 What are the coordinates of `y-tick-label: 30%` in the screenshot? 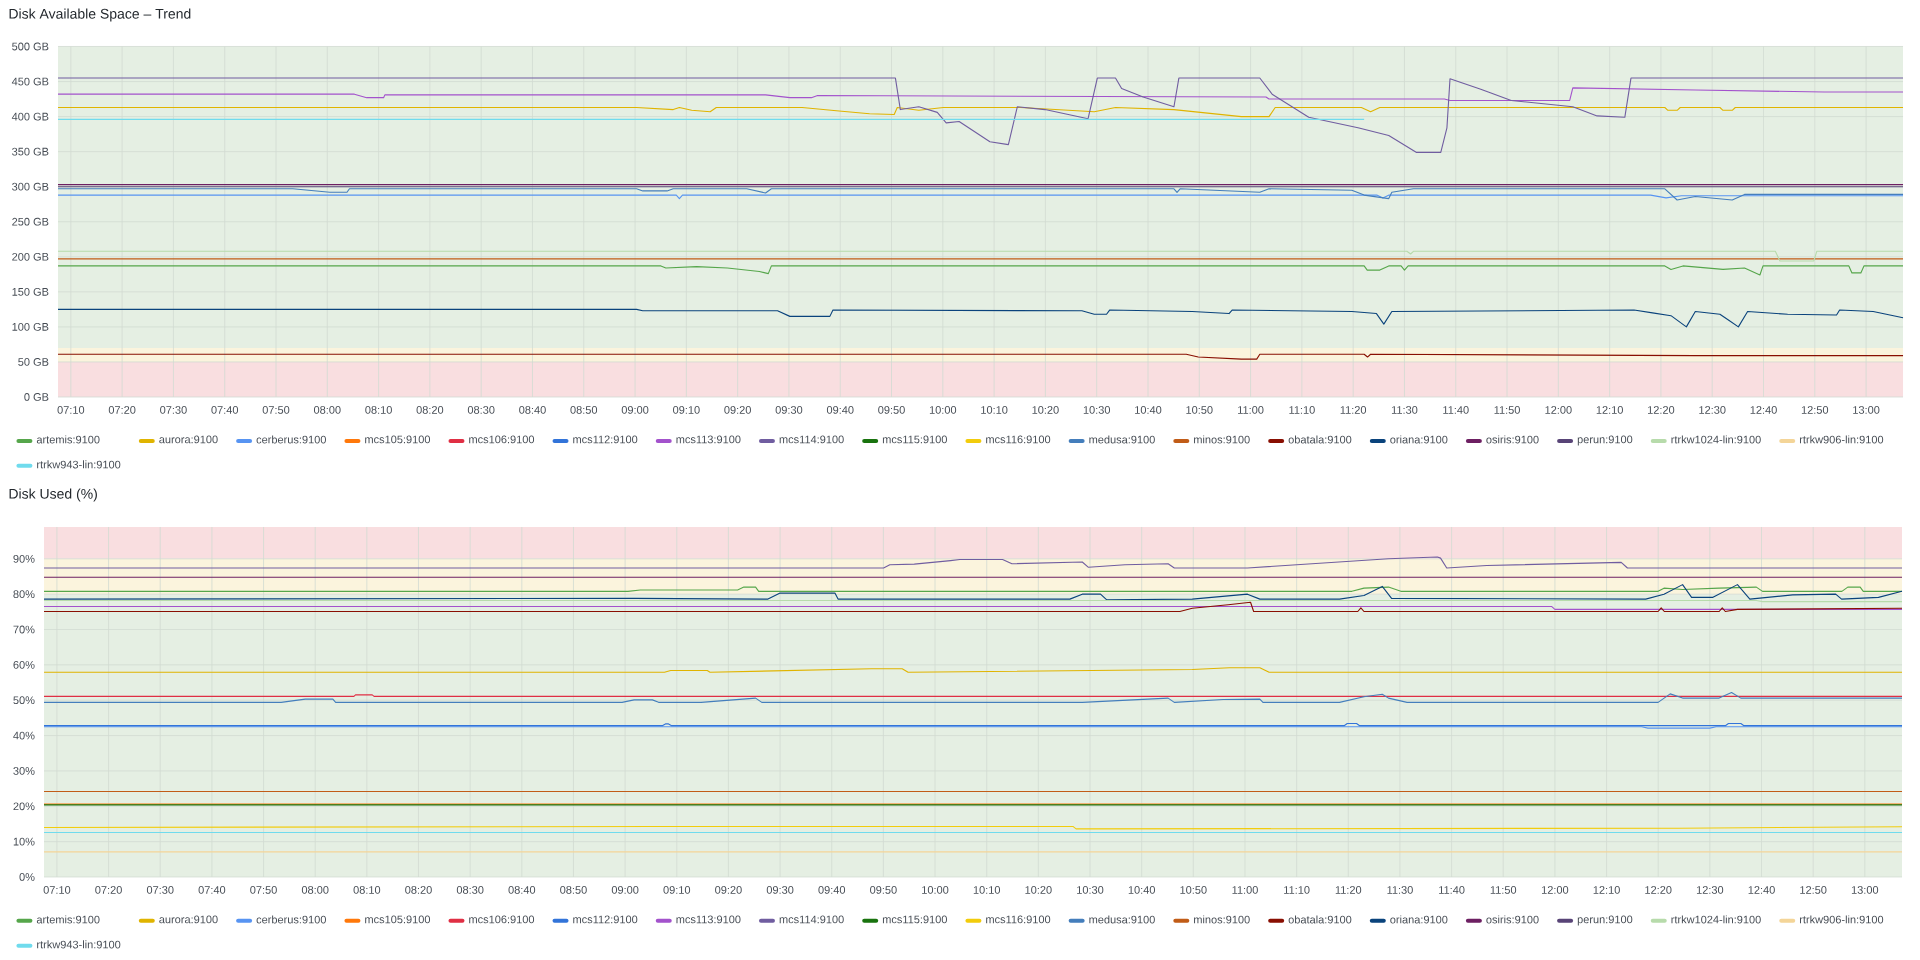 It's located at (24, 771).